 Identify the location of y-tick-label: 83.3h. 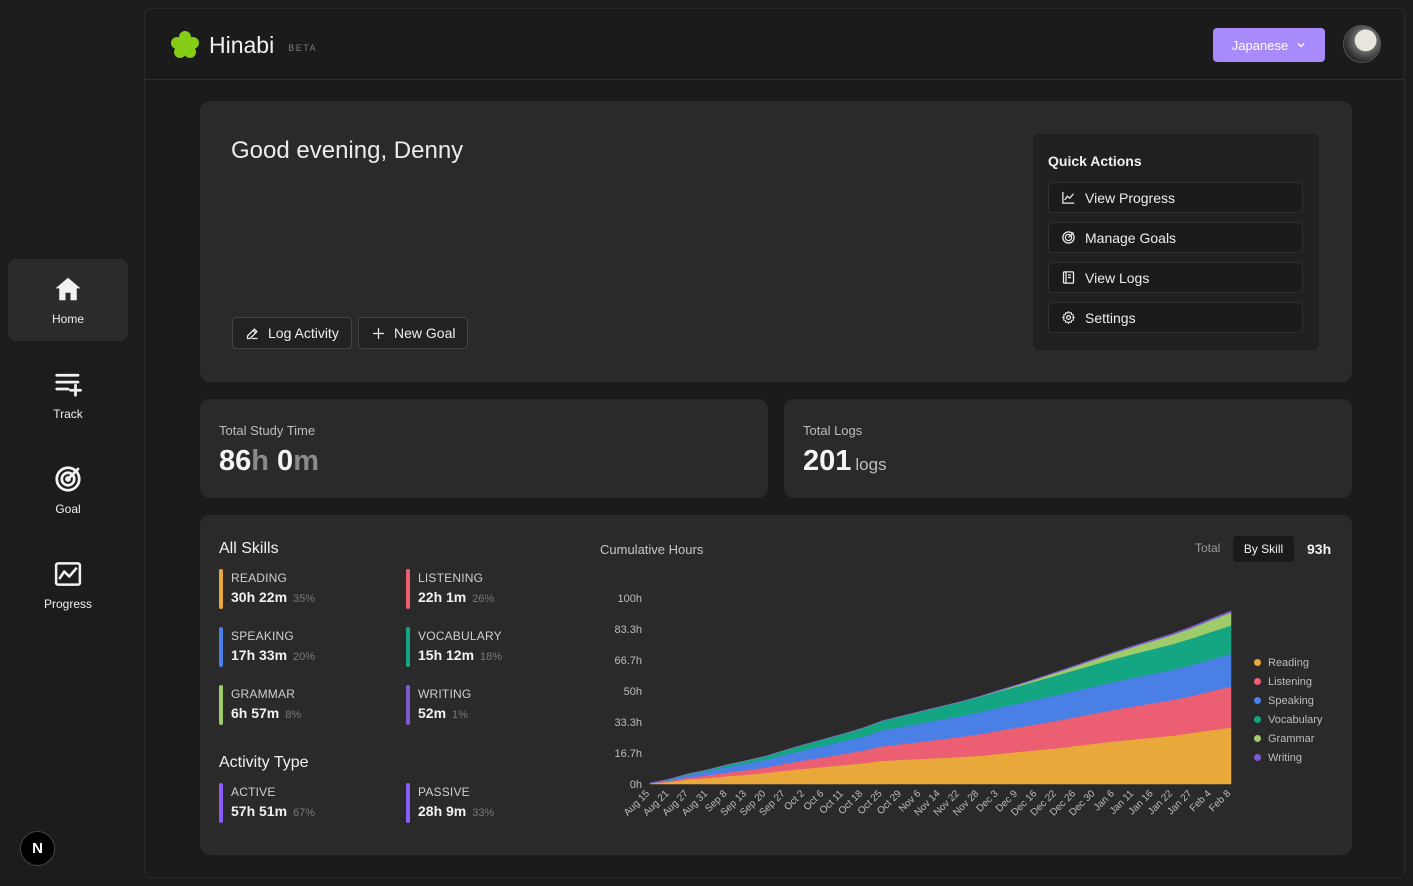
(628, 630).